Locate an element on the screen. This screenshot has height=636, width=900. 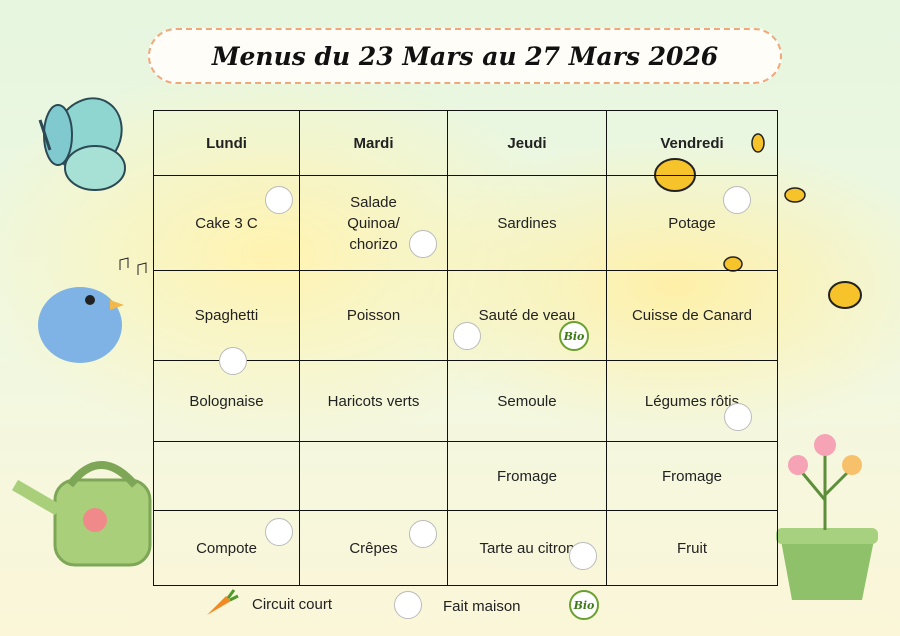
carrot-icon is located at coordinates (223, 602).